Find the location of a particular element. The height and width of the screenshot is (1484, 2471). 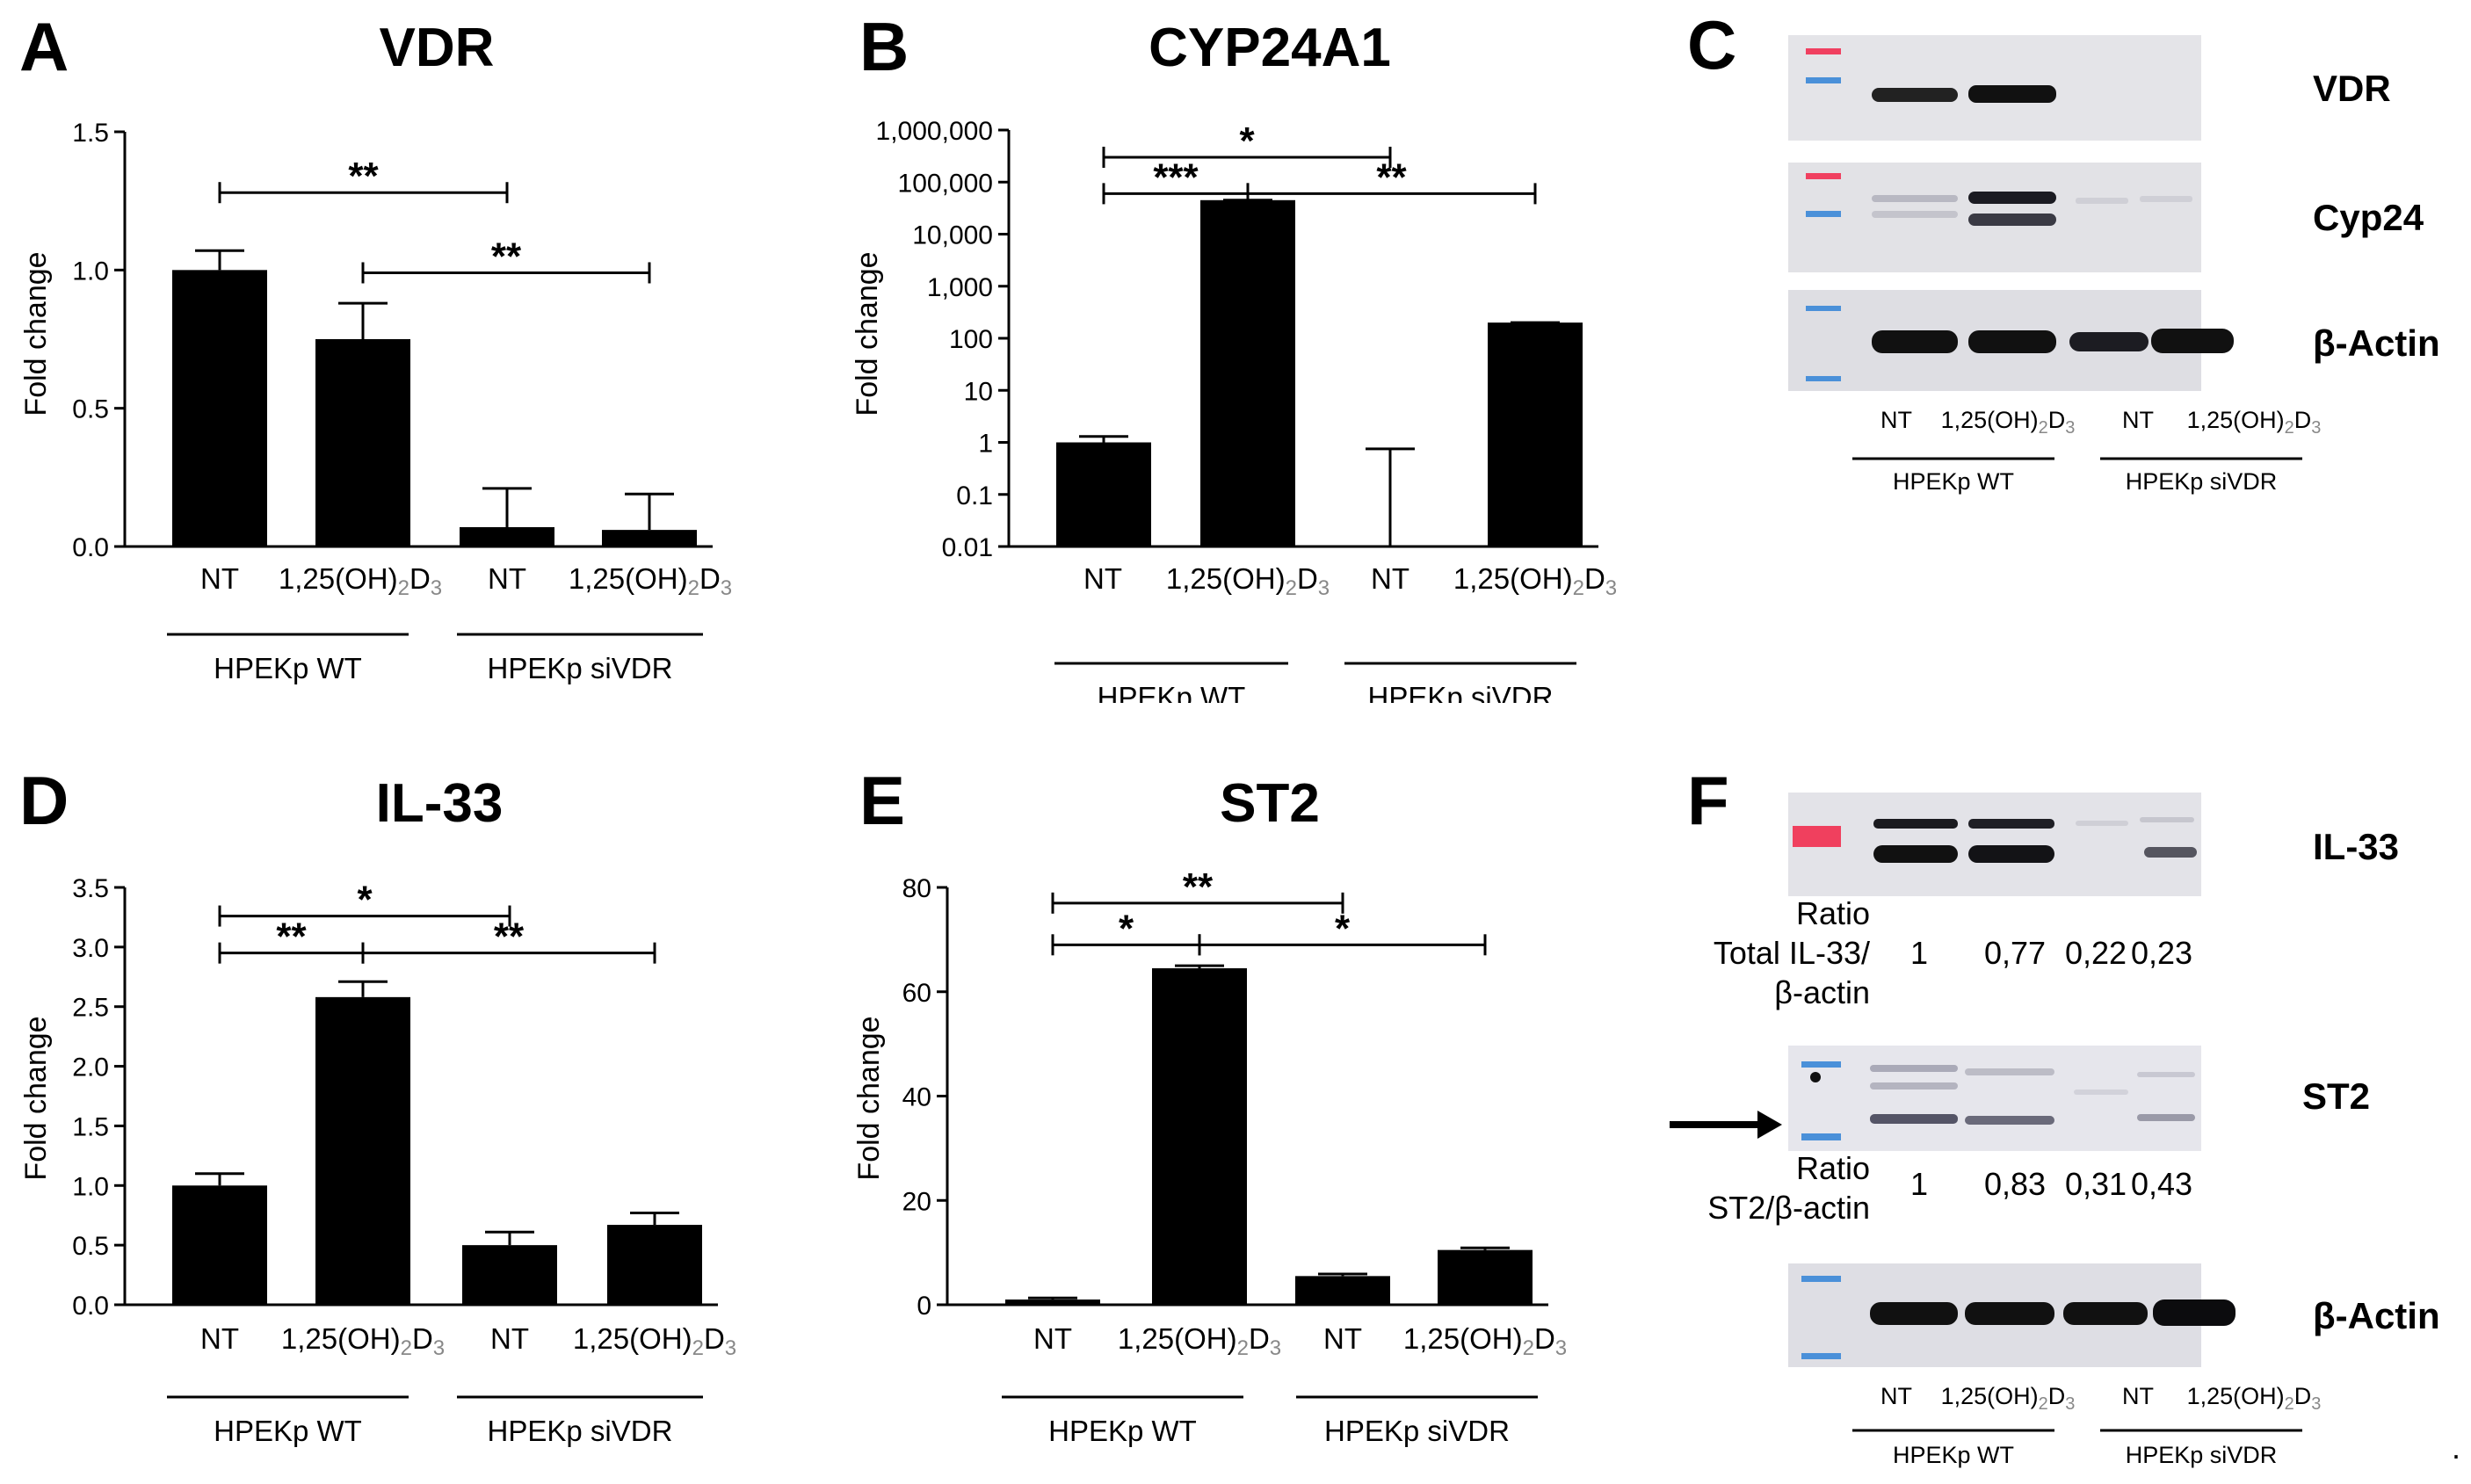

y-tick-label: 20 is located at coordinates (916, 1202).